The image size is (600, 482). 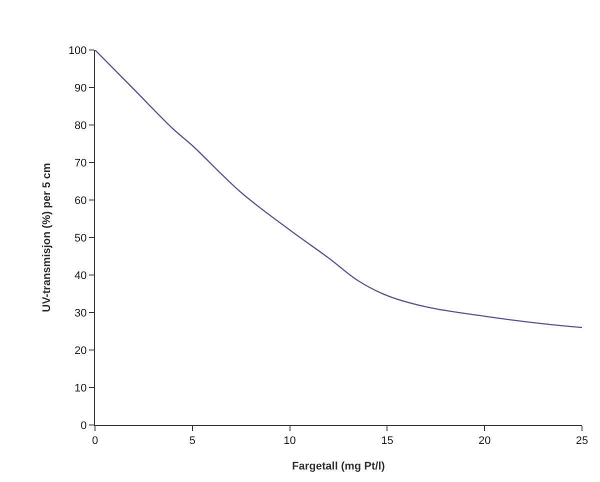 I want to click on y-tick-label: 20, so click(x=80, y=350).